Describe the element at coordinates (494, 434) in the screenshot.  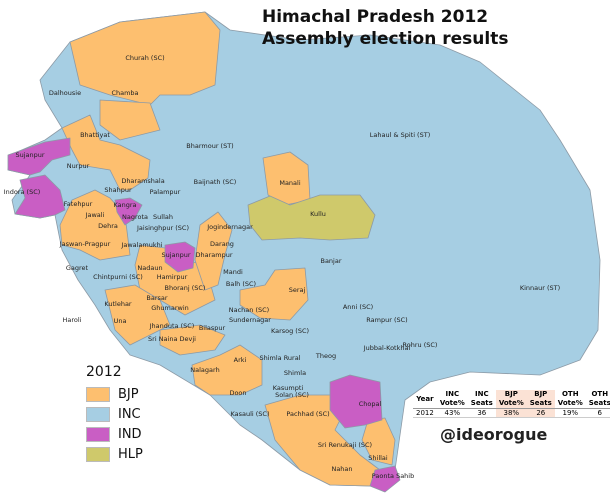
I see `author-handle: @ideorogue` at that location.